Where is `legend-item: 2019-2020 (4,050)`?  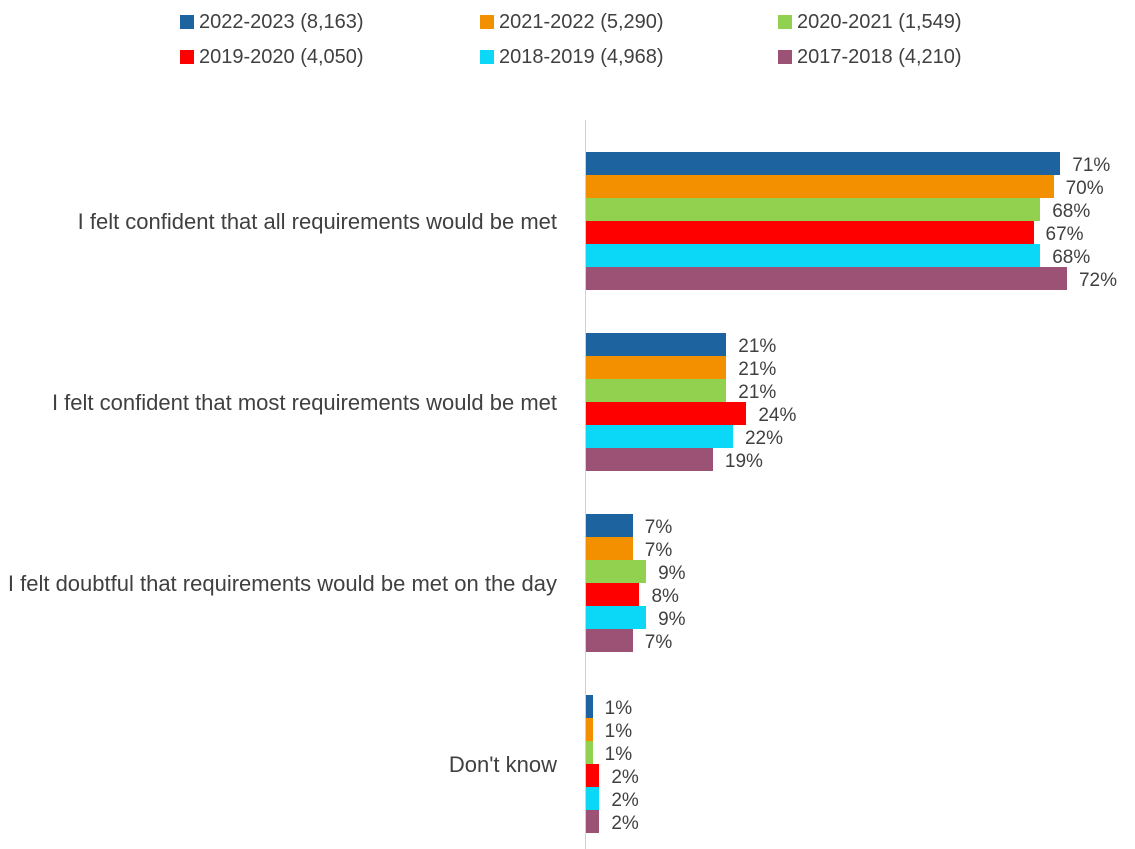
legend-item: 2019-2020 (4,050) is located at coordinates (272, 57).